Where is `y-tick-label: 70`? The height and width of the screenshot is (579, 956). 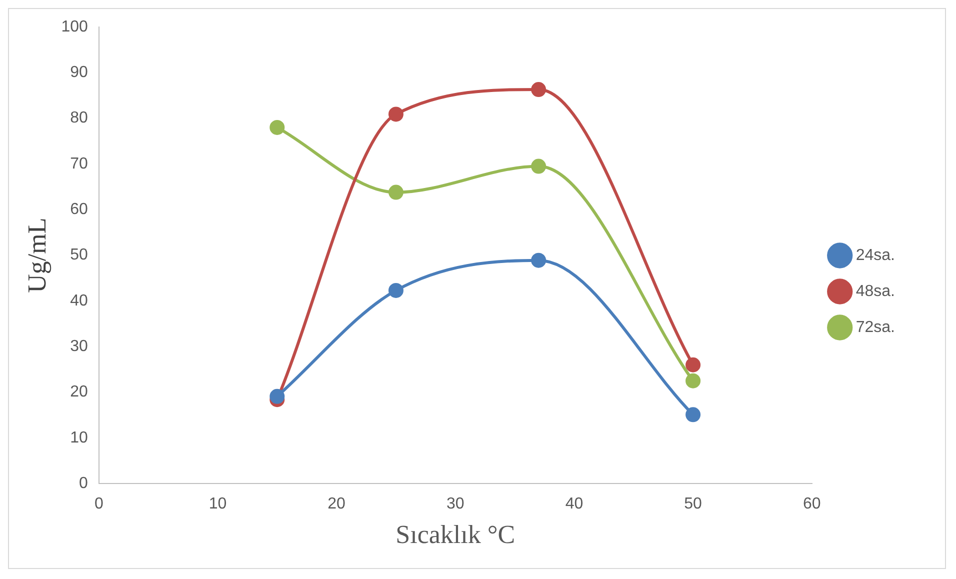 y-tick-label: 70 is located at coordinates (79, 163).